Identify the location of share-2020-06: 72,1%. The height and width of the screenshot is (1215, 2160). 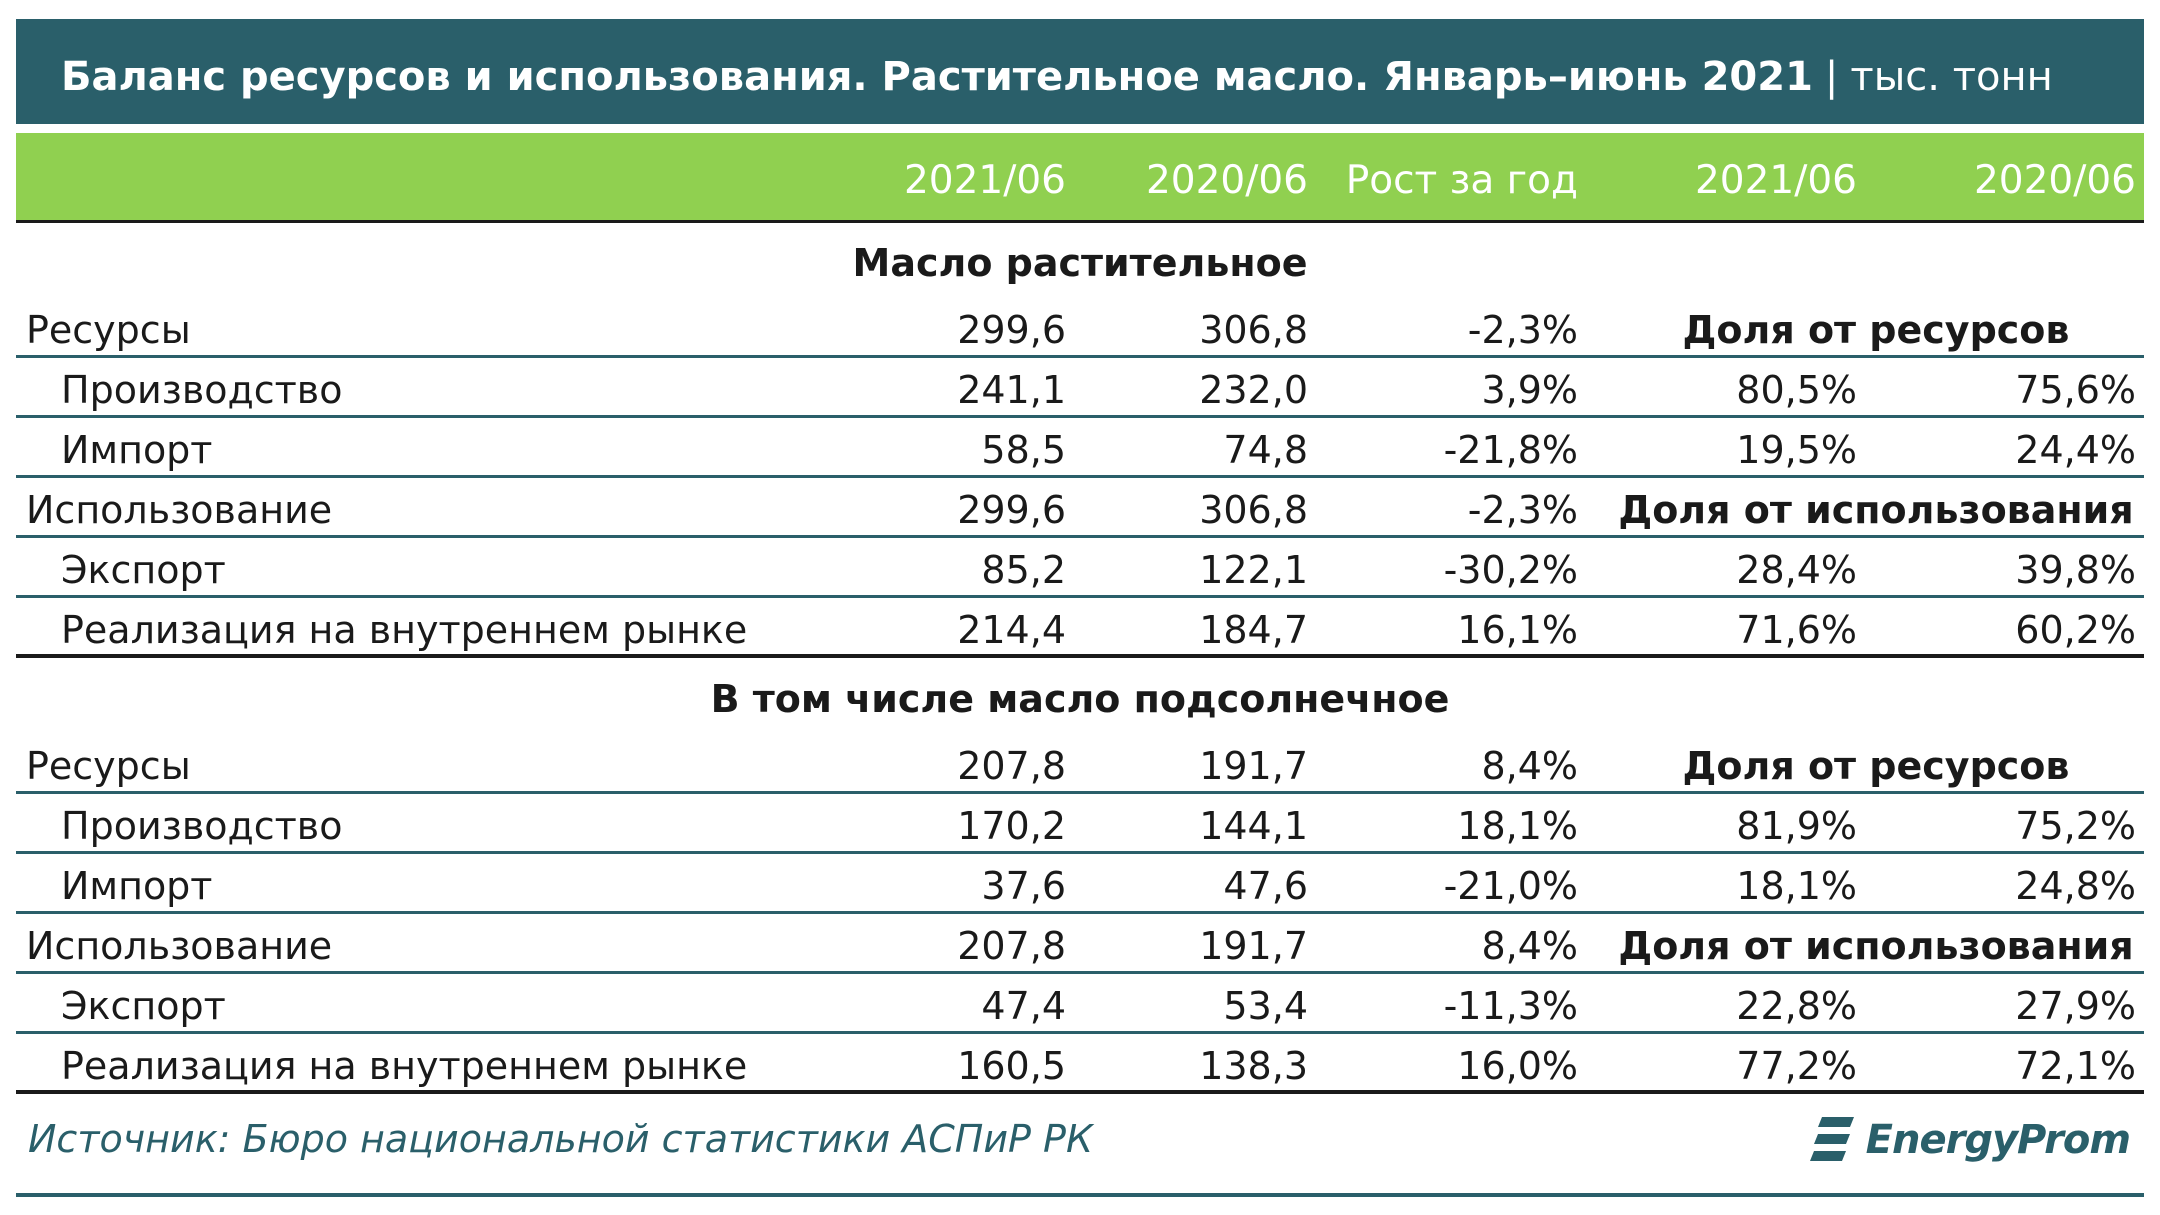
(2075, 1066).